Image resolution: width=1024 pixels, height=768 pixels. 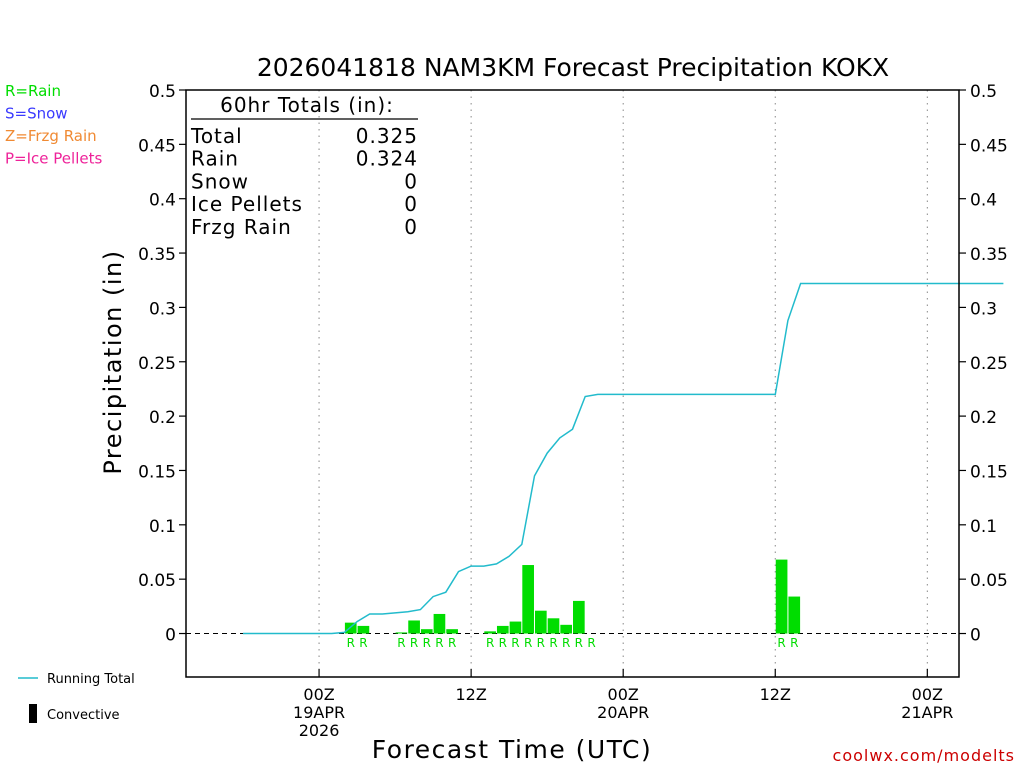 What do you see at coordinates (51, 136) in the screenshot?
I see `legend-entry: Z=Frzg Rain` at bounding box center [51, 136].